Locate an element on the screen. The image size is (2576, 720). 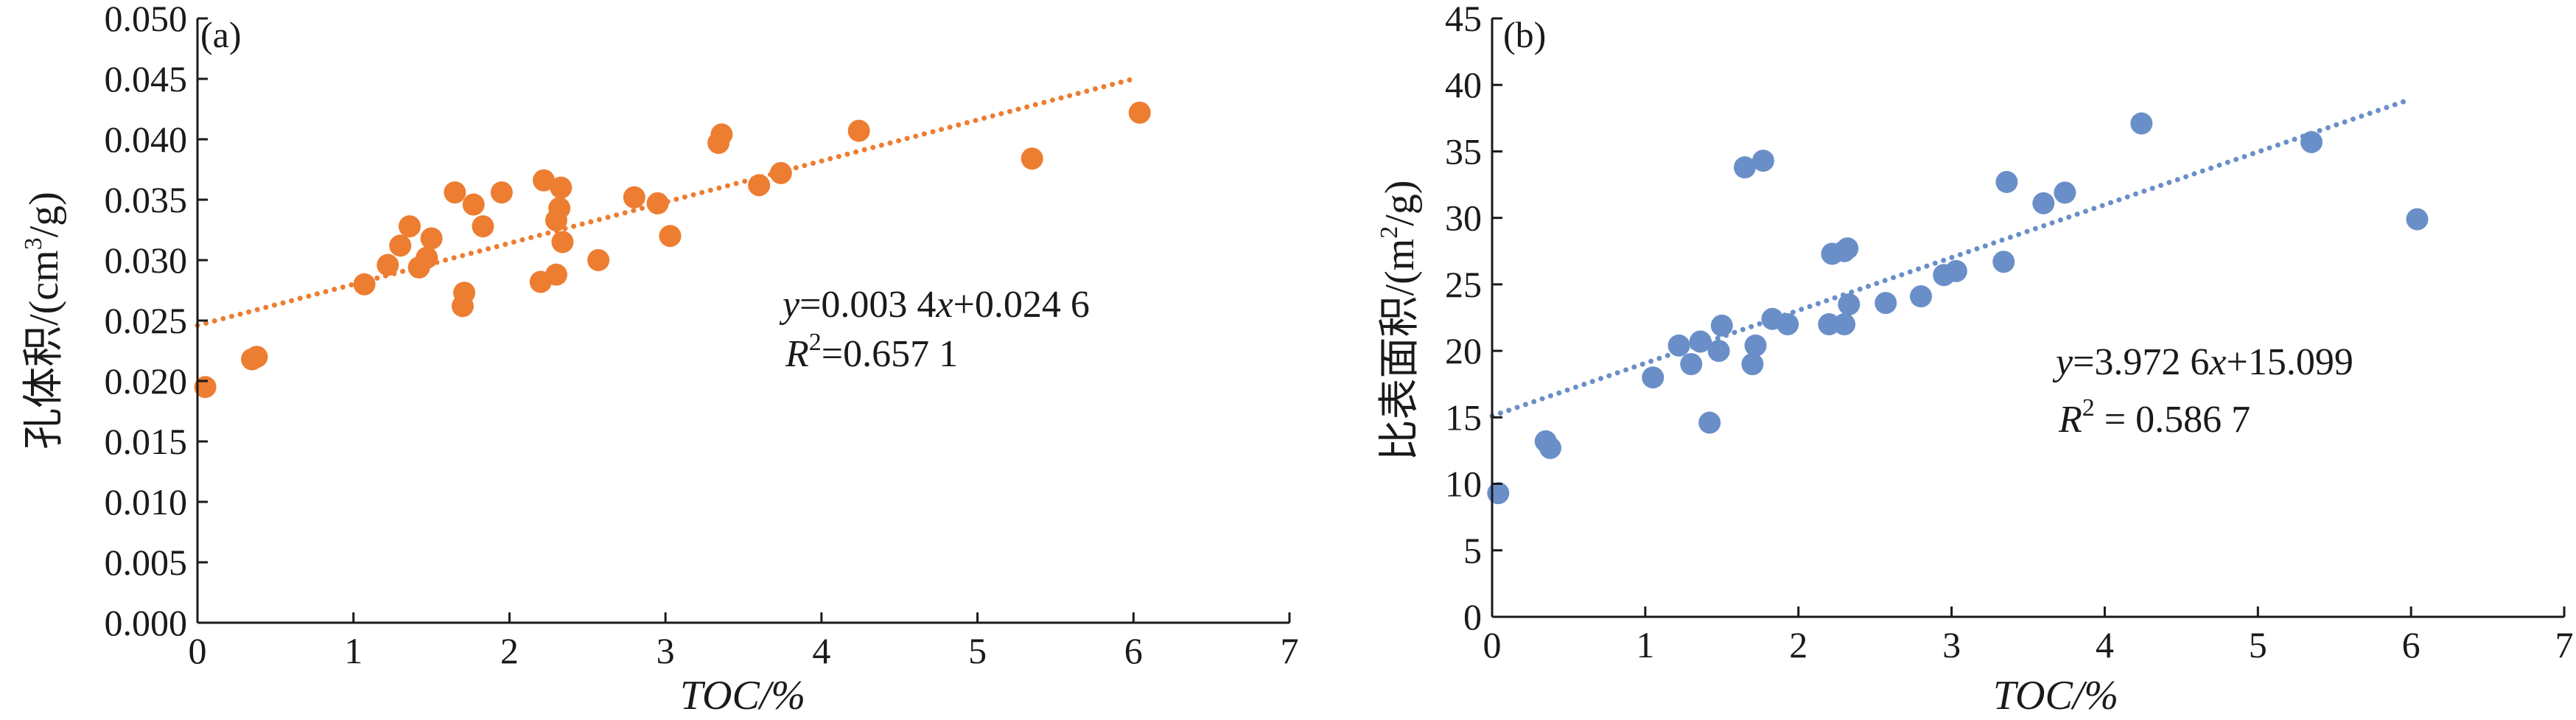
panel-a-r2-value: =0.657 1 is located at coordinates (890, 354).